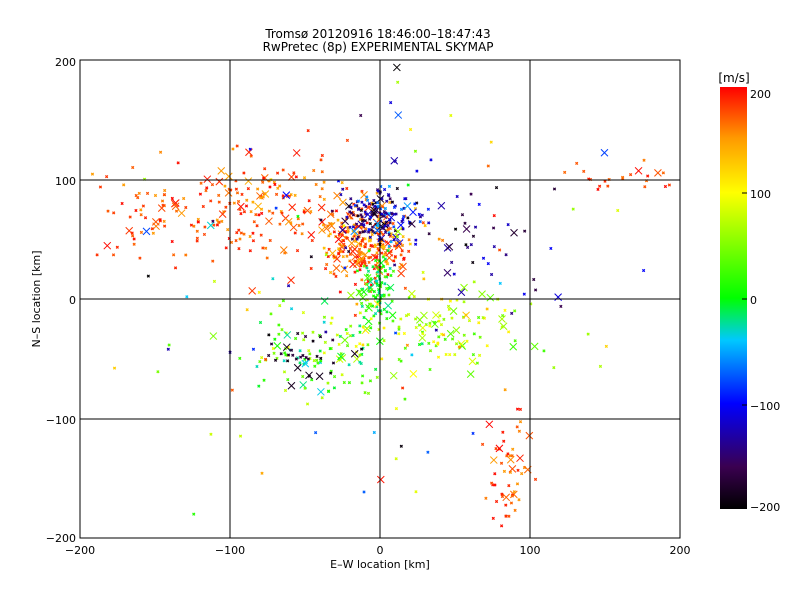 The width and height of the screenshot is (800, 604). I want to click on chart-subtitle: RwPretec (8p) EXPERIMENTAL SKYMAP, so click(378, 47).